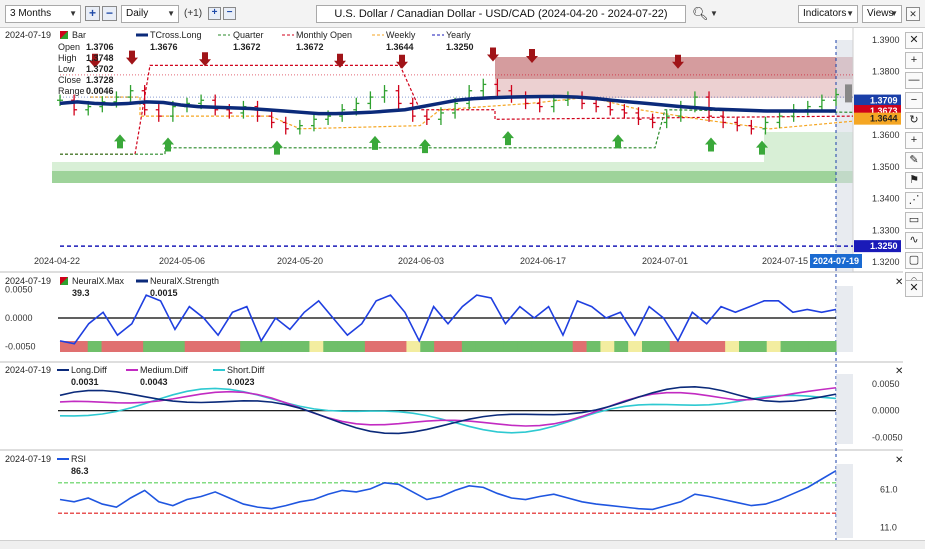 This screenshot has height=549, width=925. I want to click on interval-minus-button: −, so click(229, 13).